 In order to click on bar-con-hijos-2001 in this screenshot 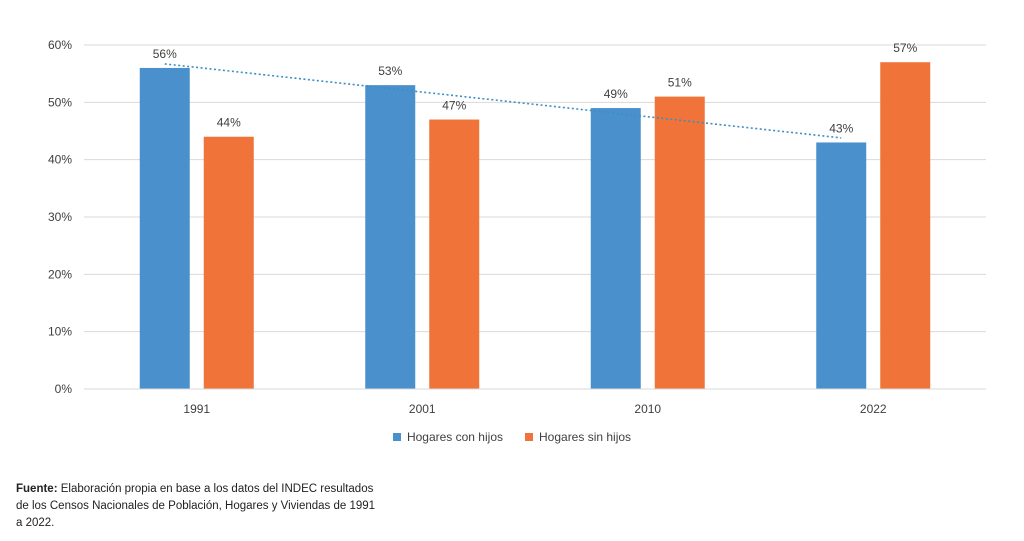, I will do `click(390, 237)`.